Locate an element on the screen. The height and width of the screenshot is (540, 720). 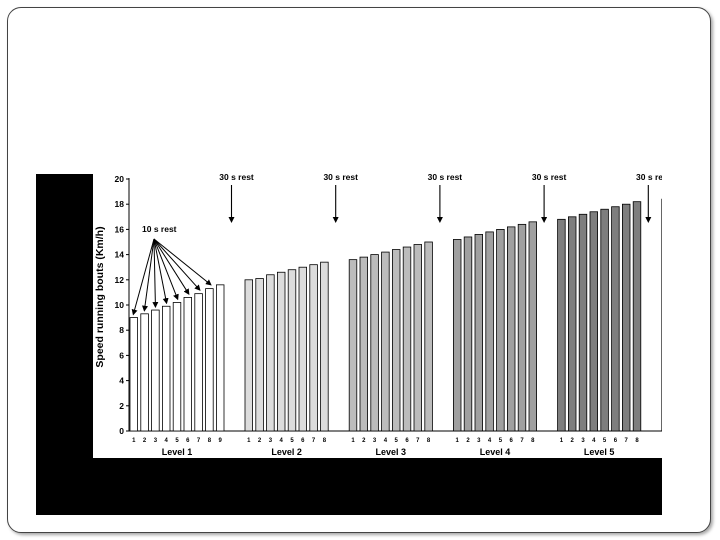
level-label: Level 1 is located at coordinates (177, 452).